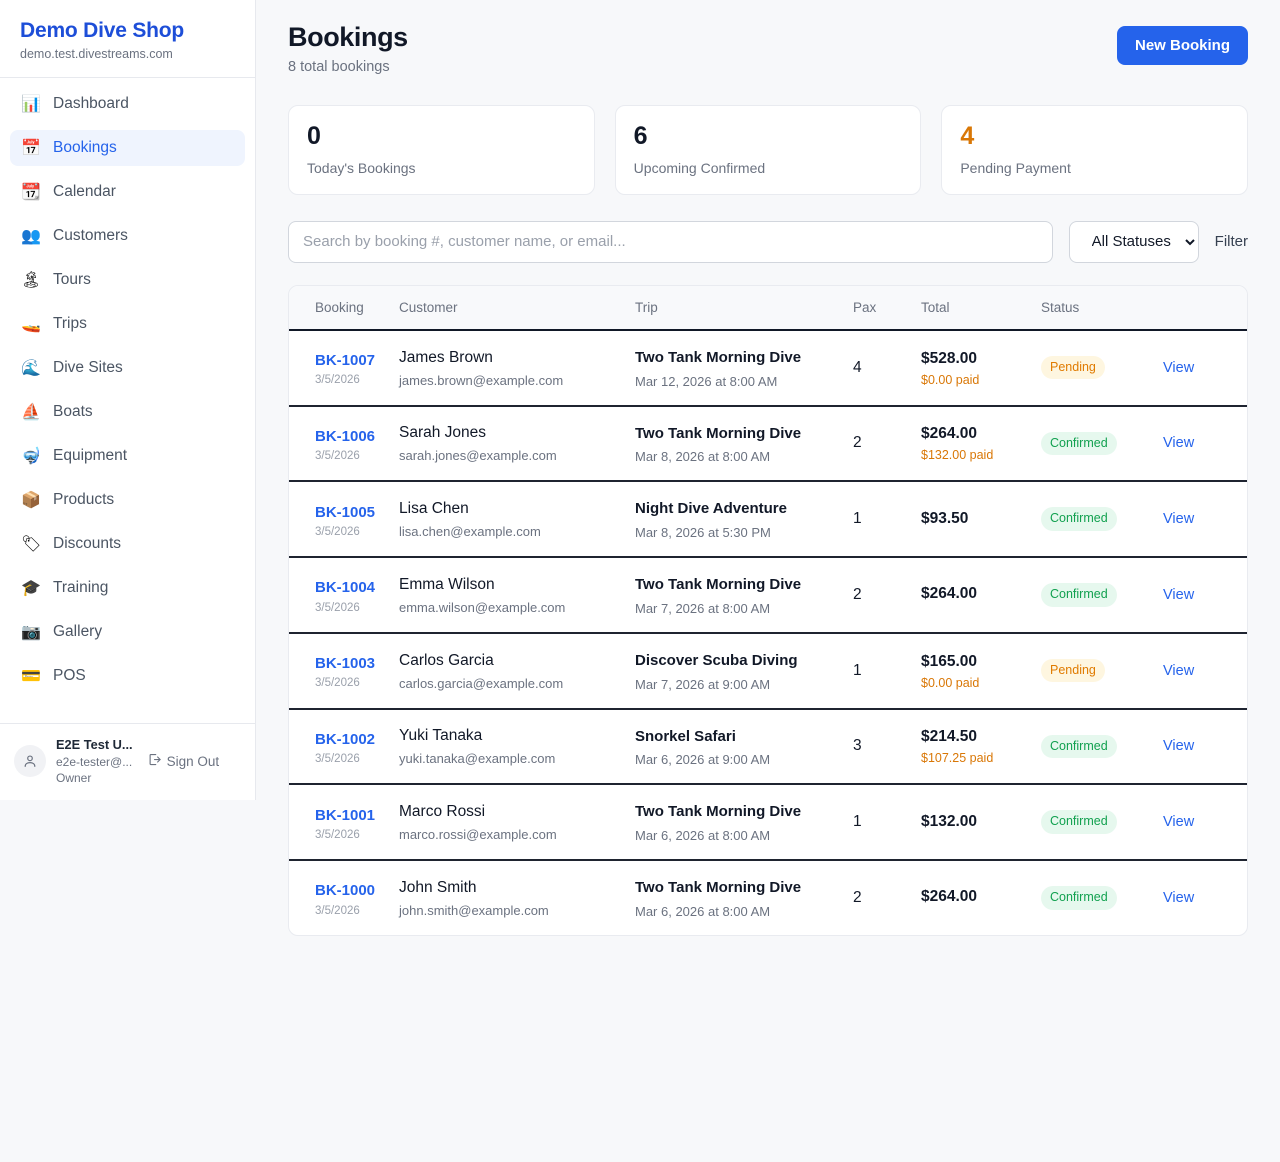 This screenshot has width=1280, height=1162. I want to click on booking-number-link: BK-1001, so click(345, 815).